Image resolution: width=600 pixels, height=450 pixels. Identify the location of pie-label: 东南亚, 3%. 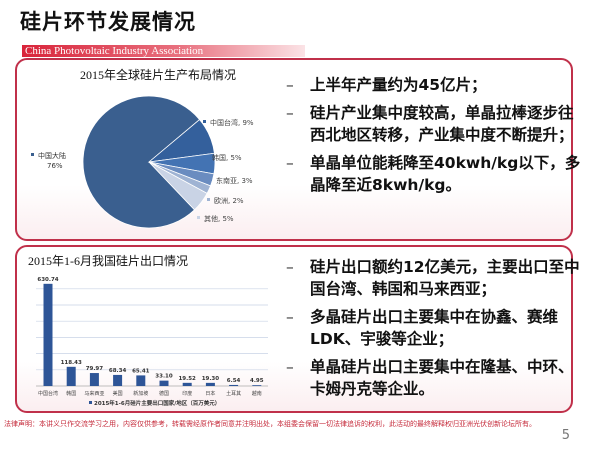
(234, 180).